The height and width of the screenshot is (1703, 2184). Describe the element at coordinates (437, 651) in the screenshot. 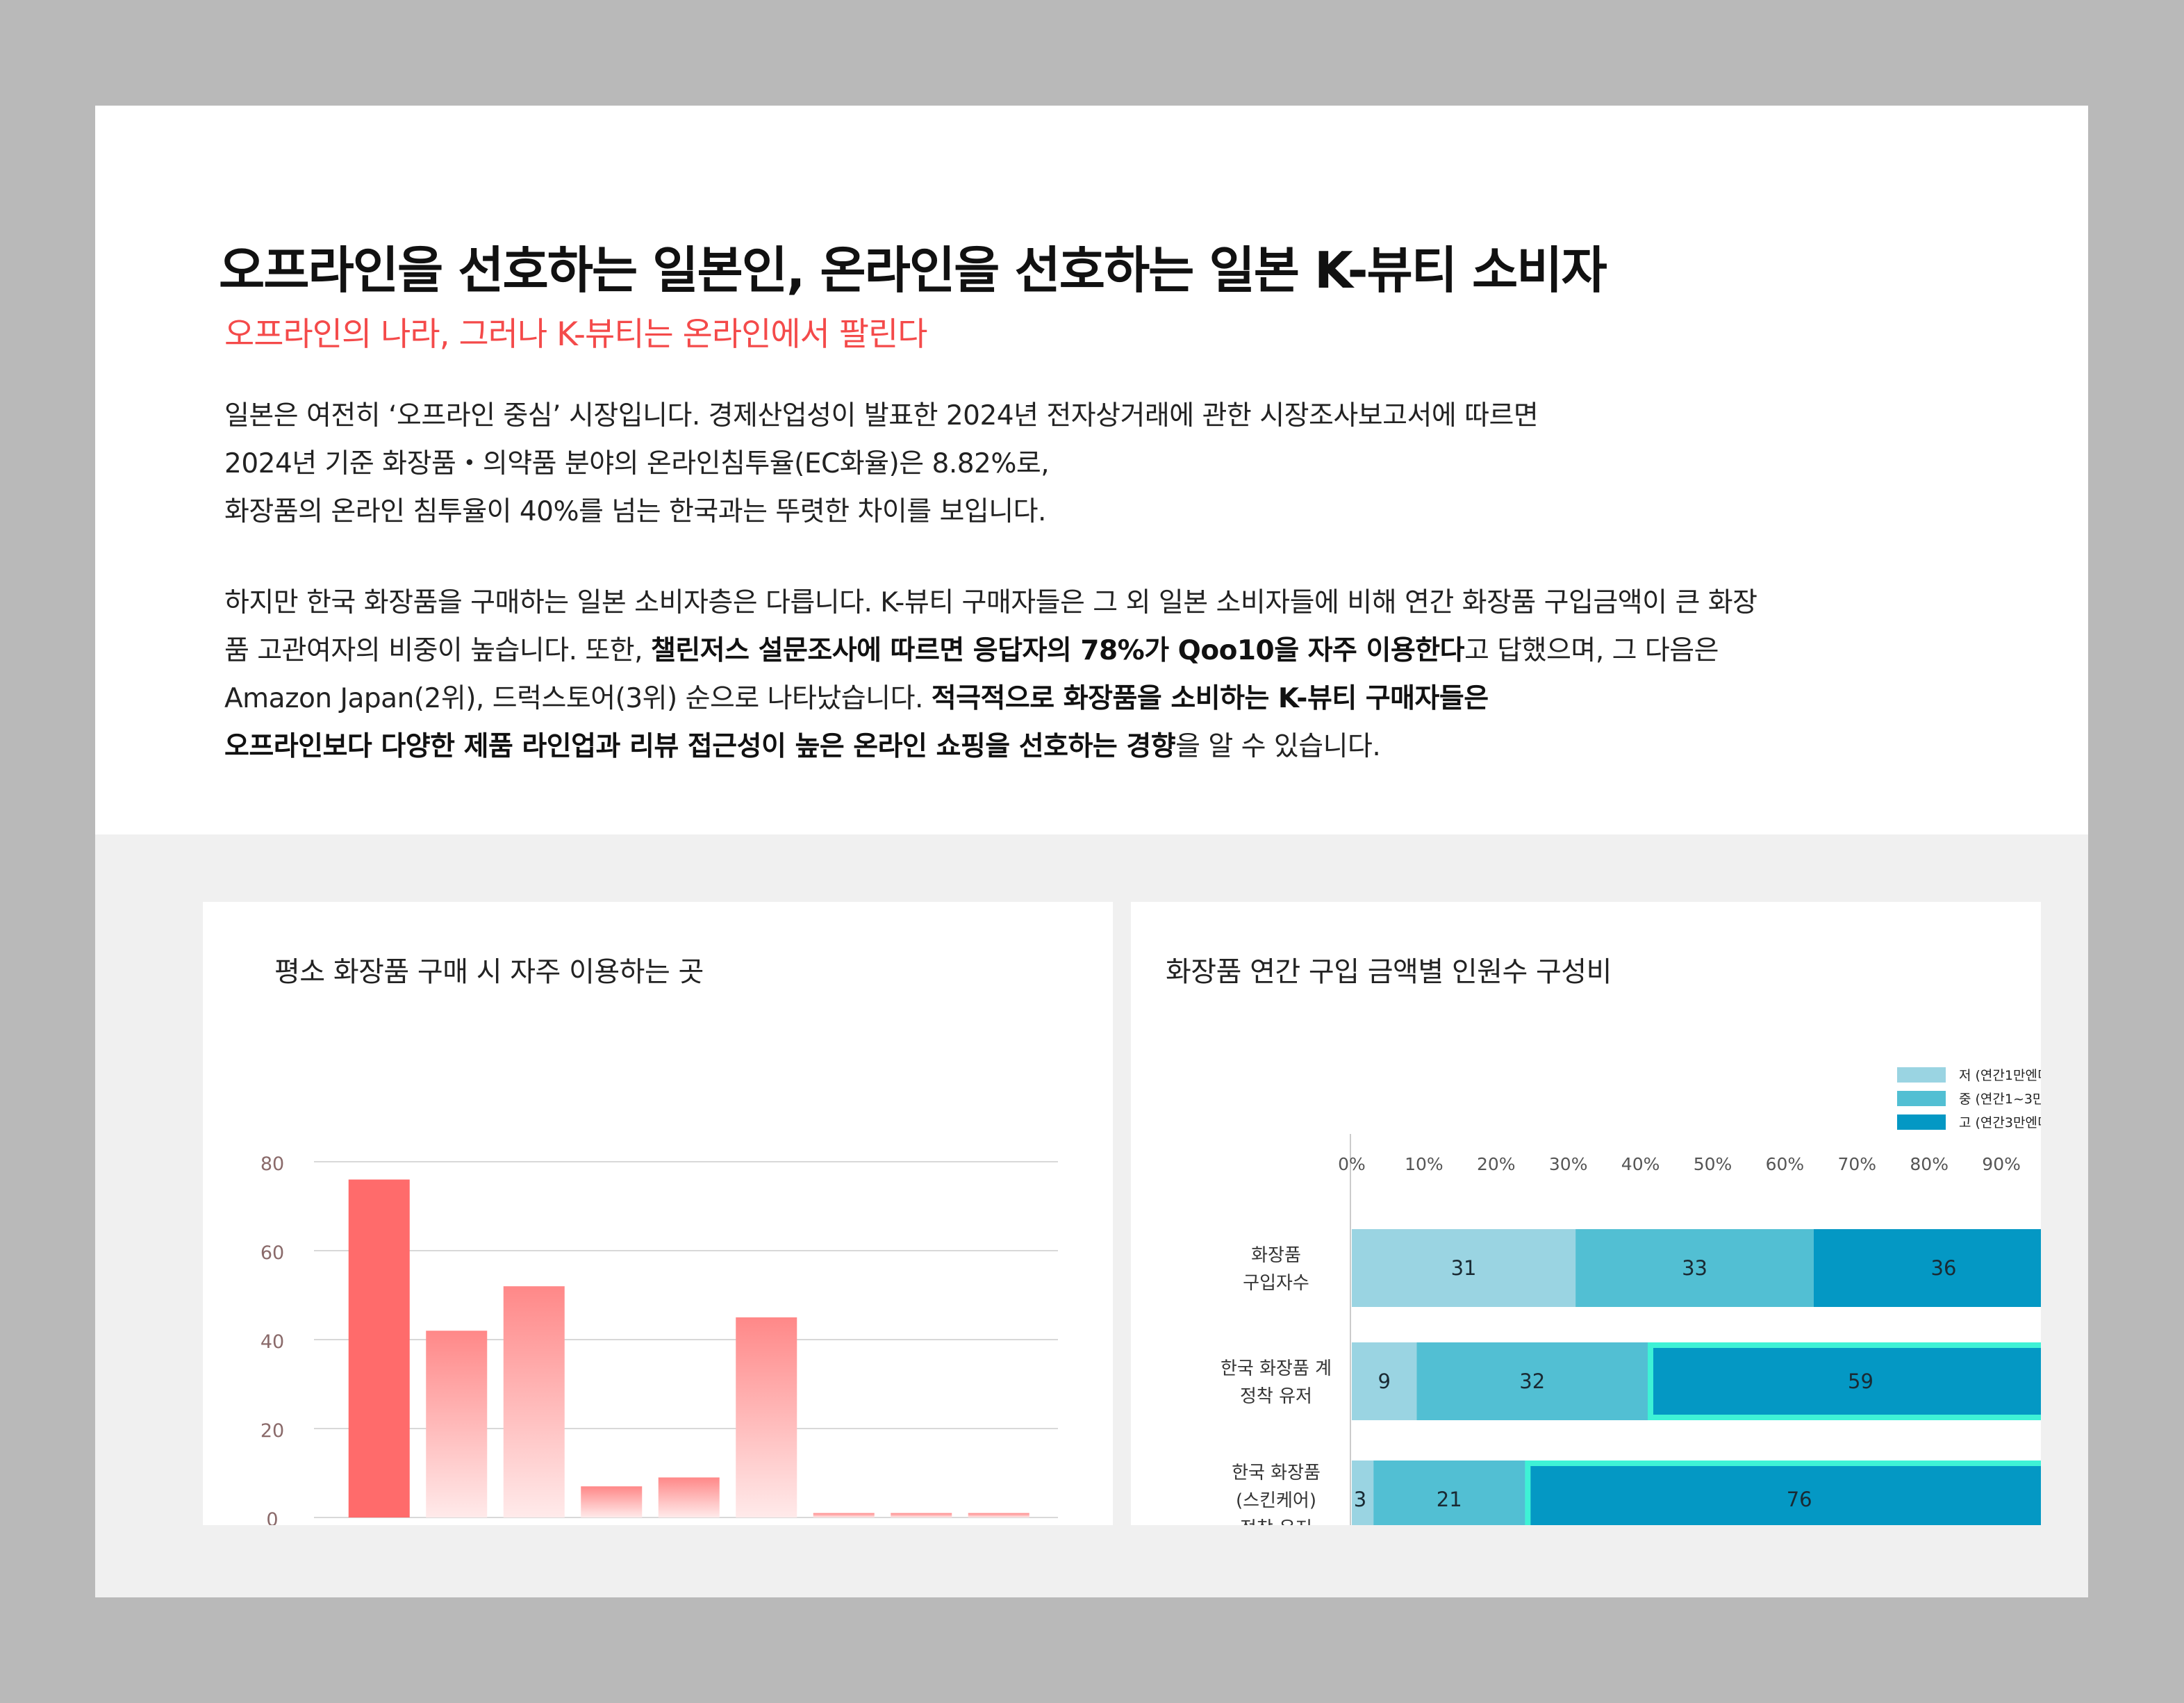

I see `paragraph-text: 품 고관여자의 비중이 높습니다. 또한,` at that location.